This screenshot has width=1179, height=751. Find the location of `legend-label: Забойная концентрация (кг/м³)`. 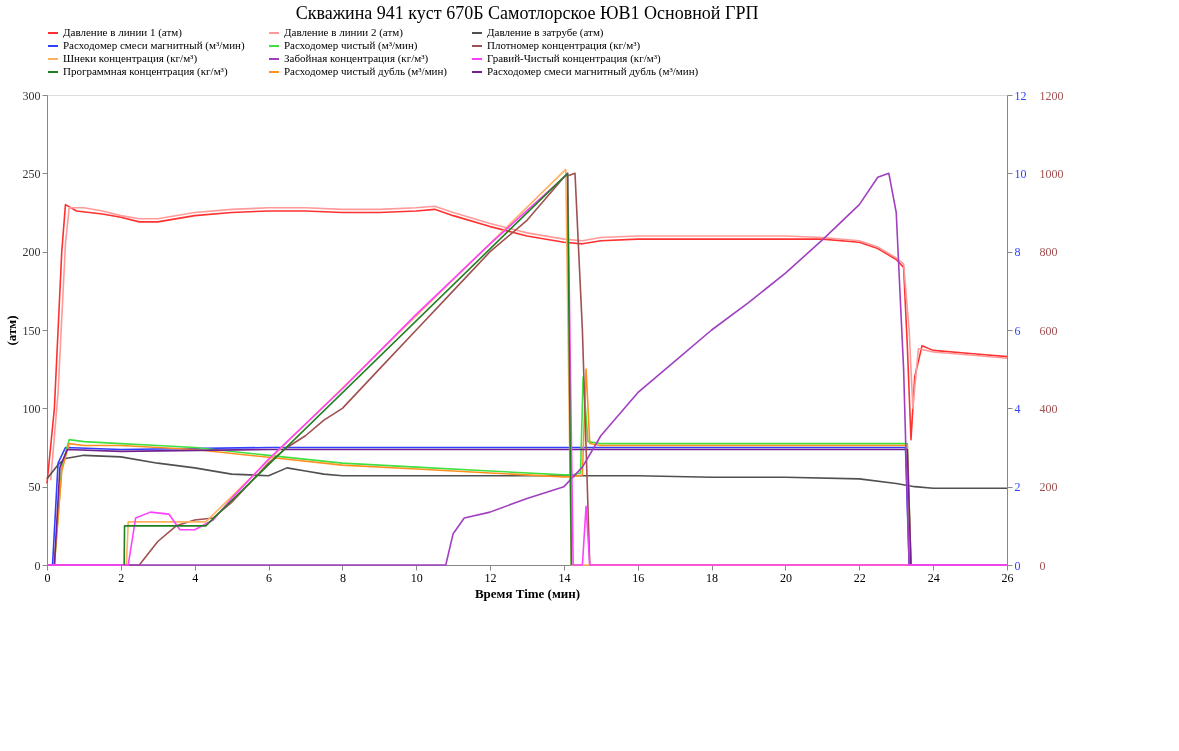

legend-label: Забойная концентрация (кг/м³) is located at coordinates (356, 58).